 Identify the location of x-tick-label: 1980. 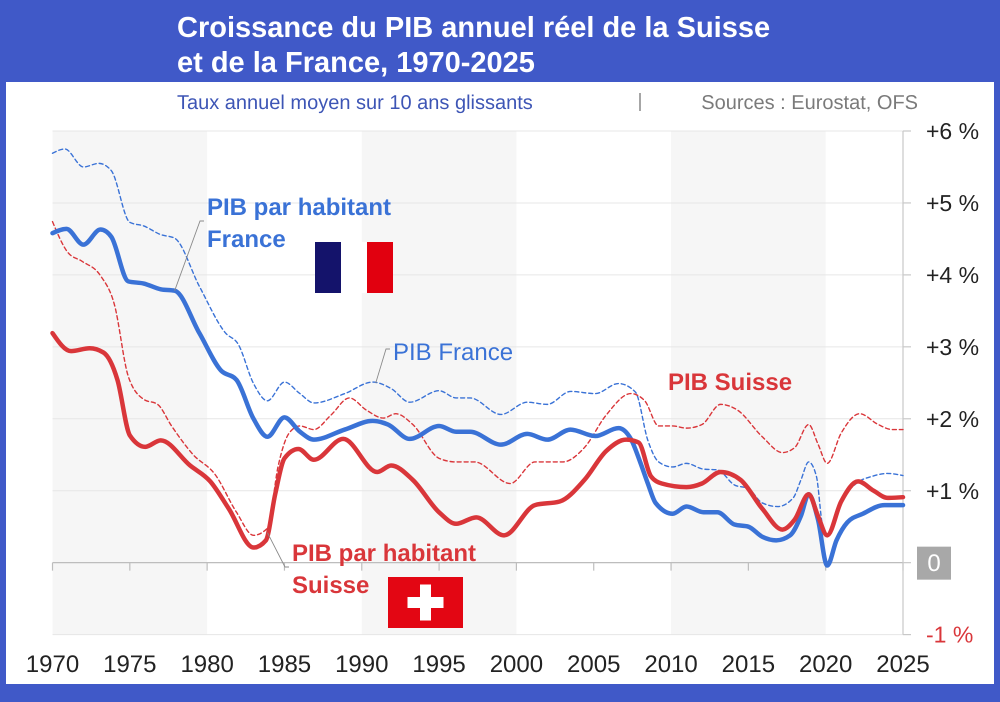
(207, 664).